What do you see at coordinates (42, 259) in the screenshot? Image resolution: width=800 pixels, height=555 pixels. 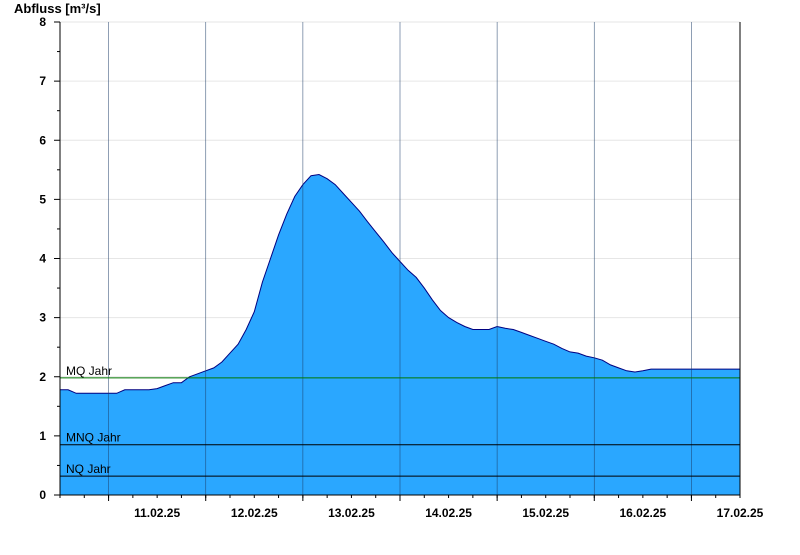 I see `y-tick-label: 4` at bounding box center [42, 259].